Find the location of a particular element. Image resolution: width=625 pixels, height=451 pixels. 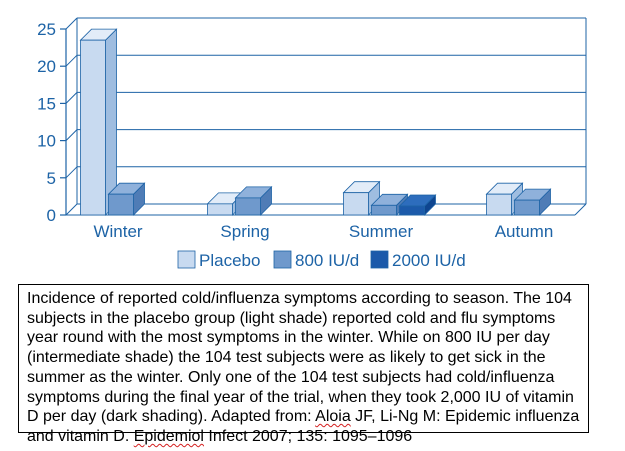

x-axis-categories: Winter Spring Summer Autumn is located at coordinates (323, 231).